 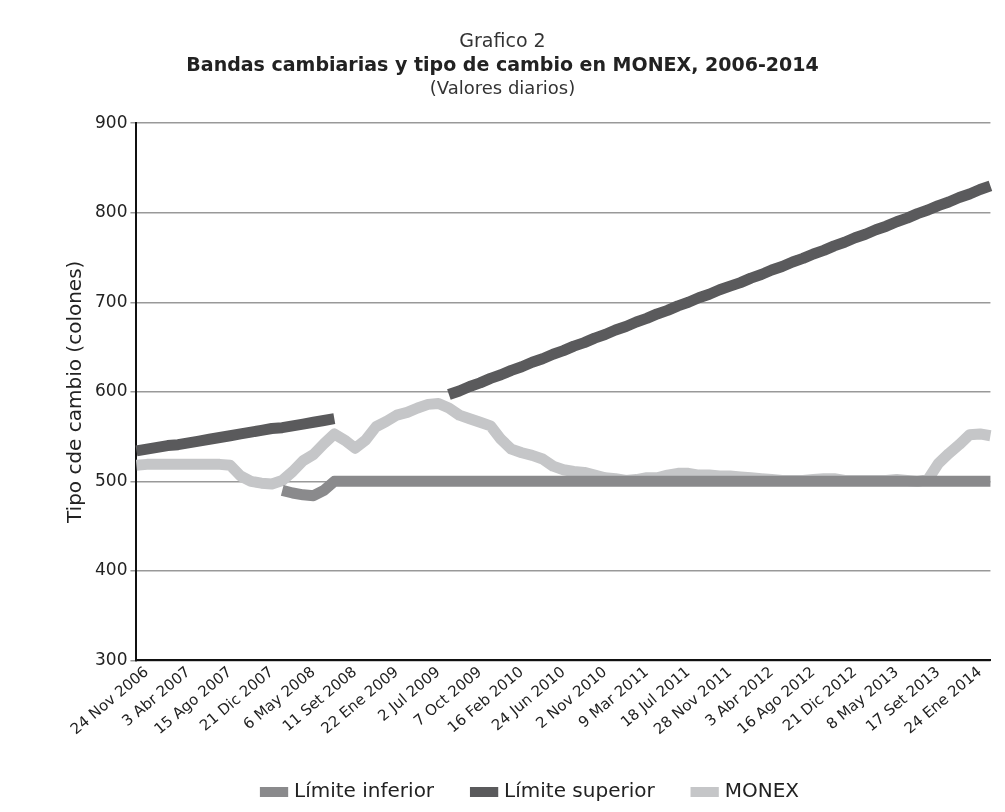 I want to click on y-tick-label: 300, so click(x=111, y=658).